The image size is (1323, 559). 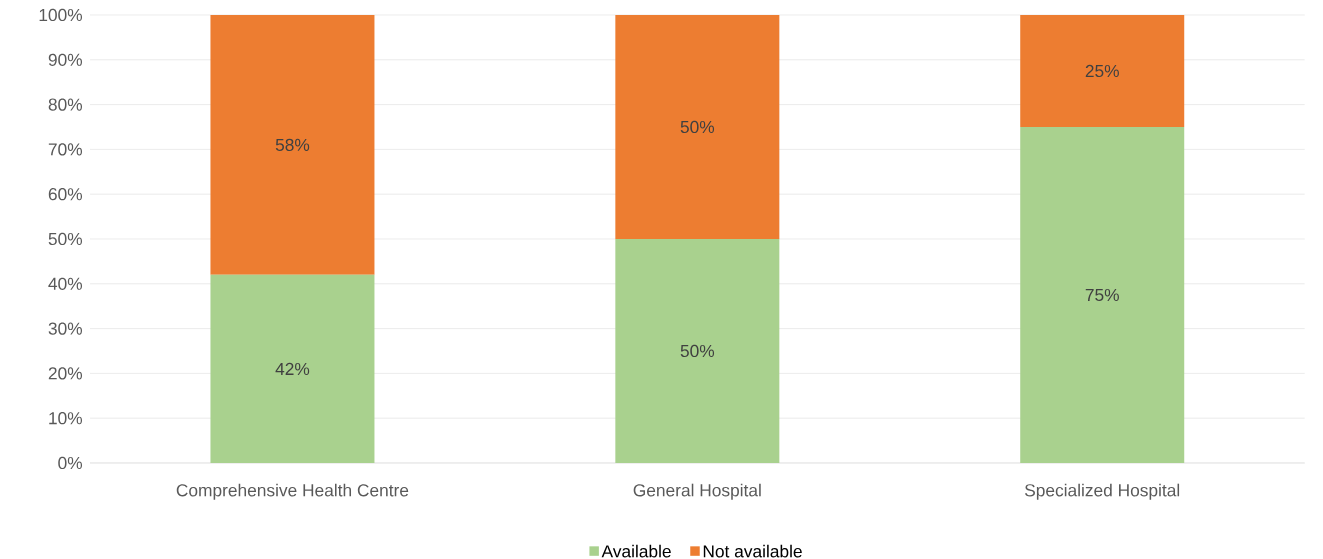 What do you see at coordinates (1102, 491) in the screenshot?
I see `x-tick-label: Specialized Hospital` at bounding box center [1102, 491].